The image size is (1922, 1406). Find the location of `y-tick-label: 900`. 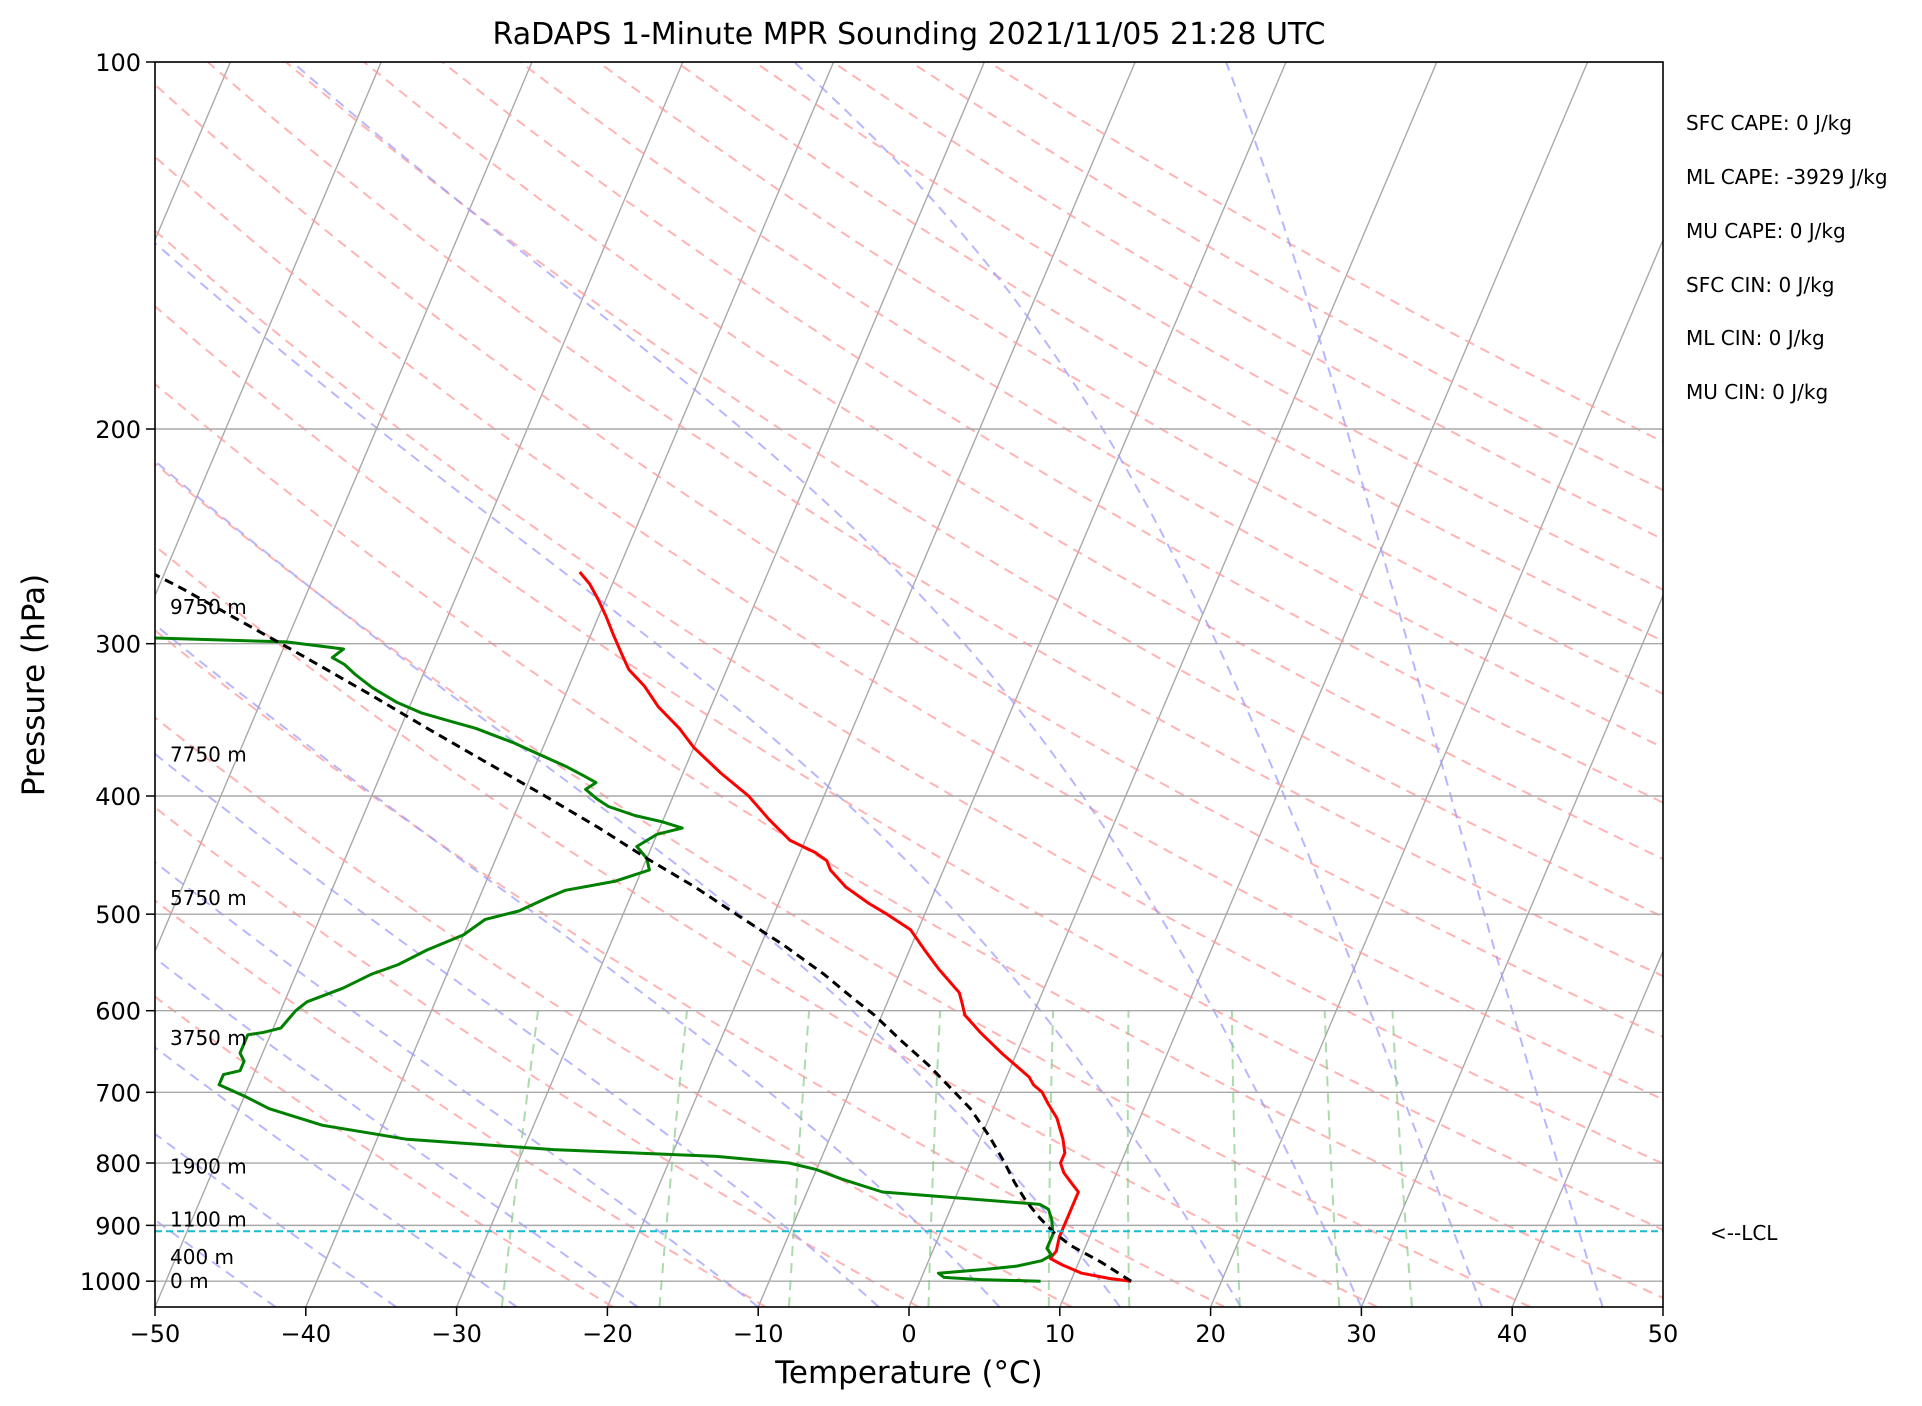

y-tick-label: 900 is located at coordinates (118, 1226).